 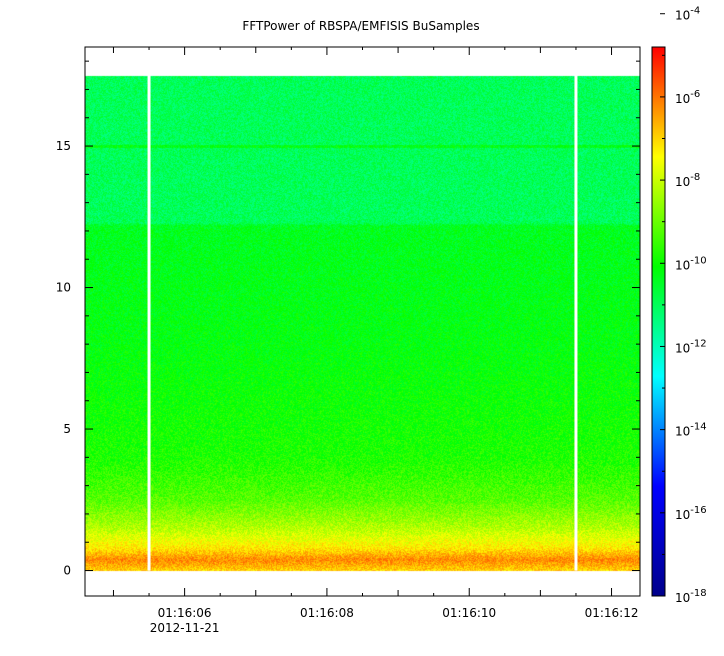 What do you see at coordinates (687, 97) in the screenshot?
I see `colorbar-tick-label: 10⁻⁶` at bounding box center [687, 97].